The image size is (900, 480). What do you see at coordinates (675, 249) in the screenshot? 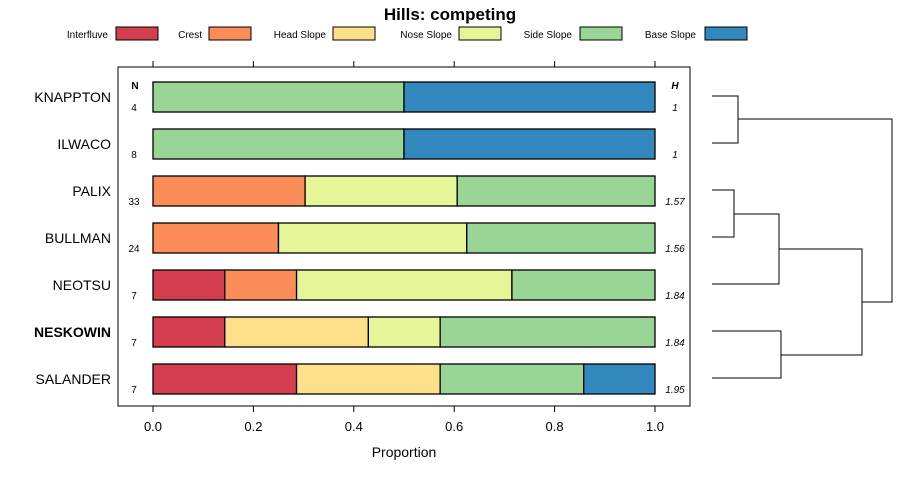
I see `h-value: 1.56` at bounding box center [675, 249].